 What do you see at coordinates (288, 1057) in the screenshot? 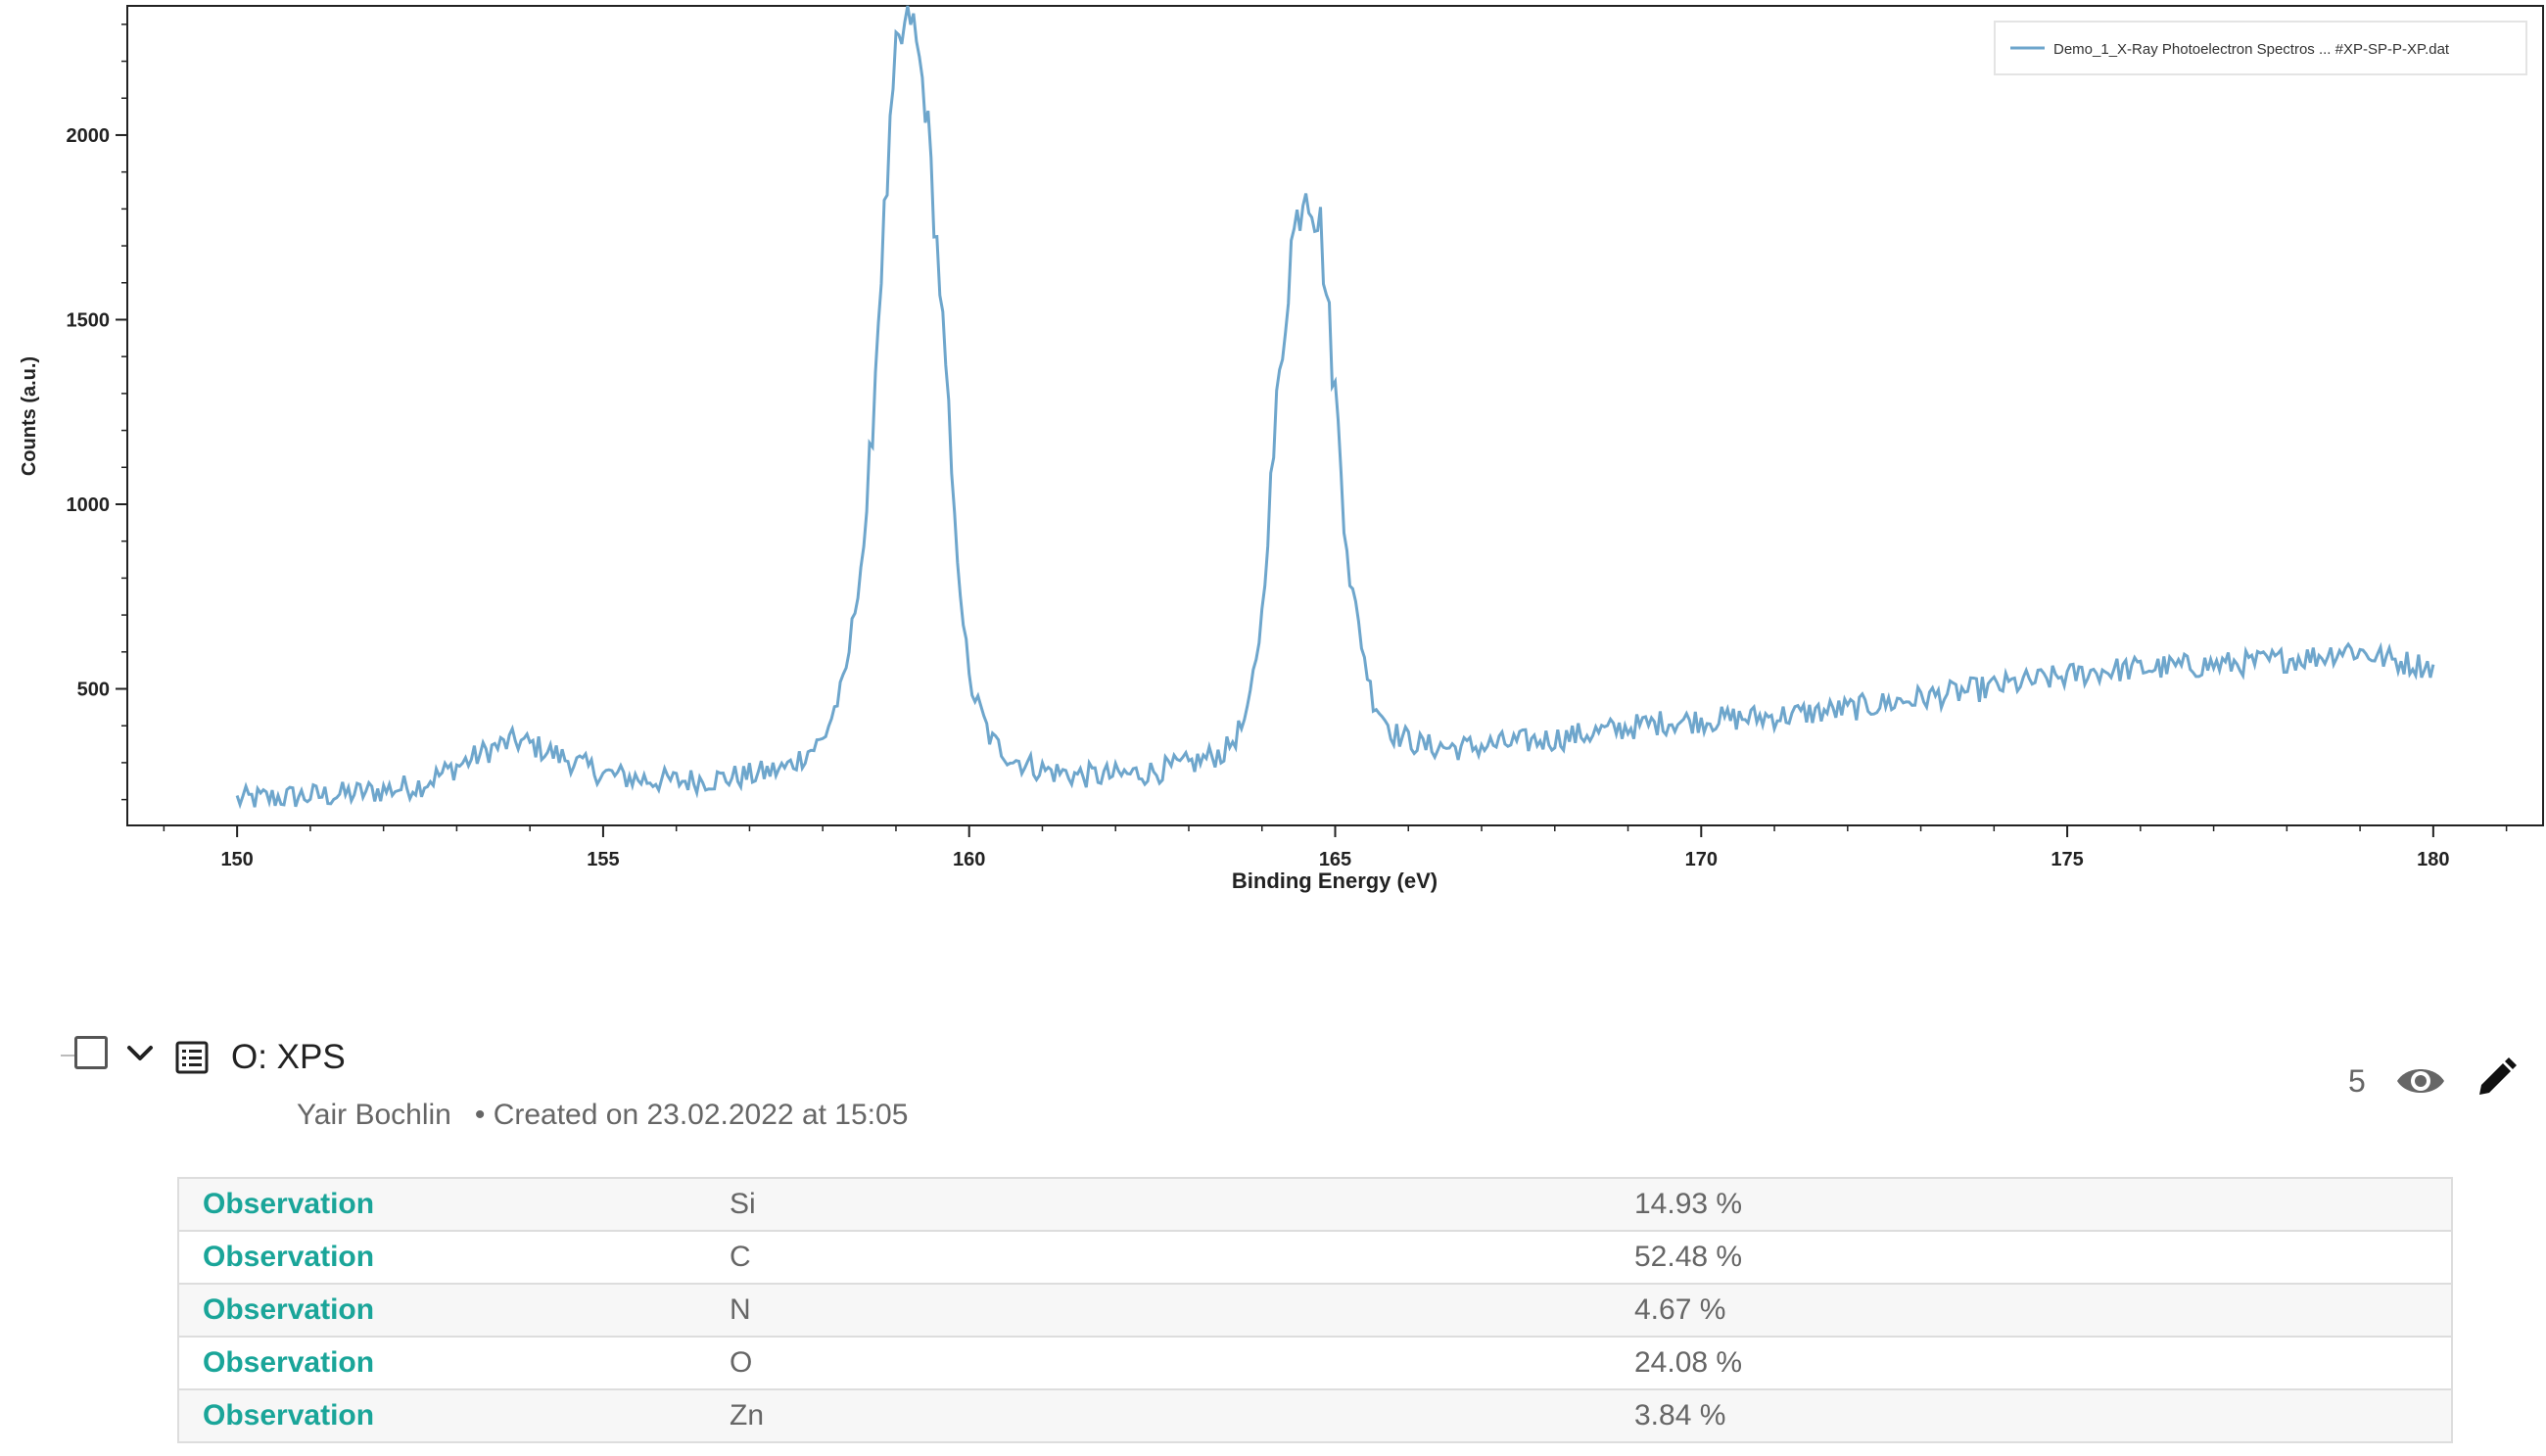
I see `entry-title: O: XPS` at bounding box center [288, 1057].